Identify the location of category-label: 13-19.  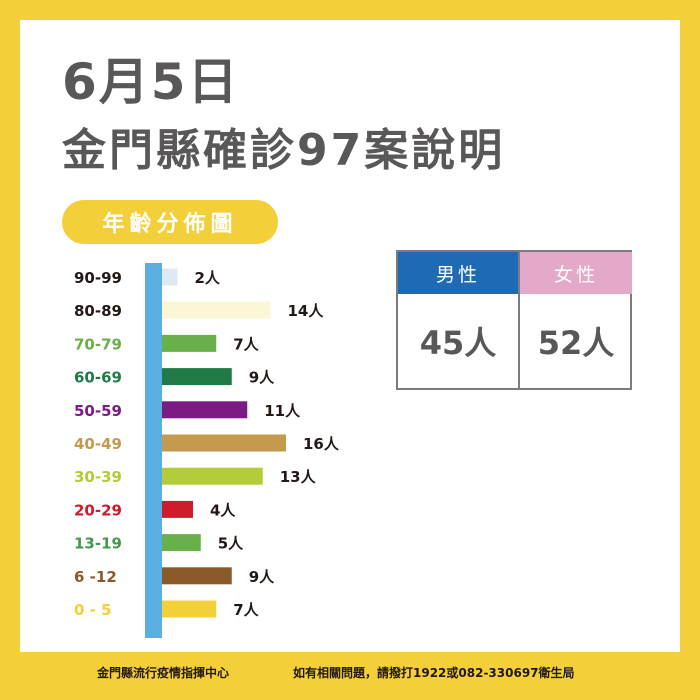
(98, 544).